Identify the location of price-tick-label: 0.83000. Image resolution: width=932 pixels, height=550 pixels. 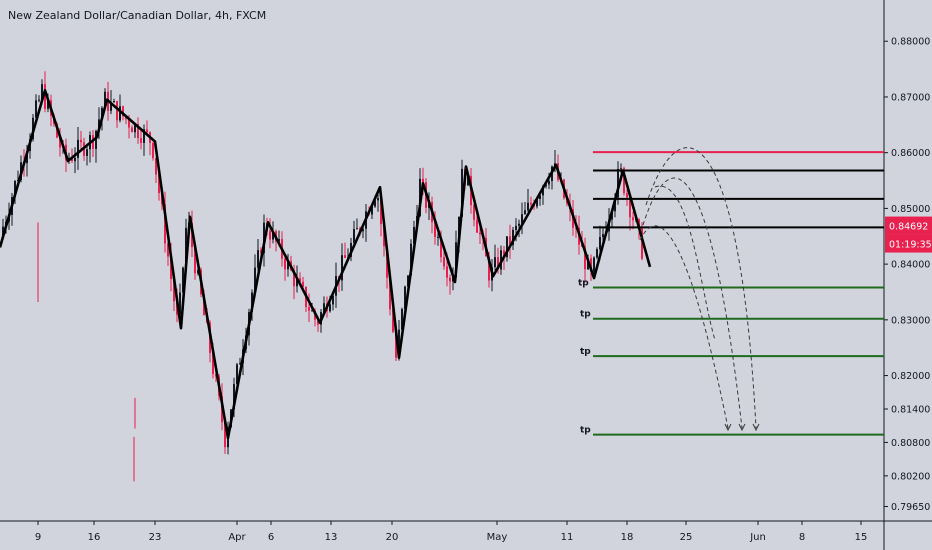
(910, 320).